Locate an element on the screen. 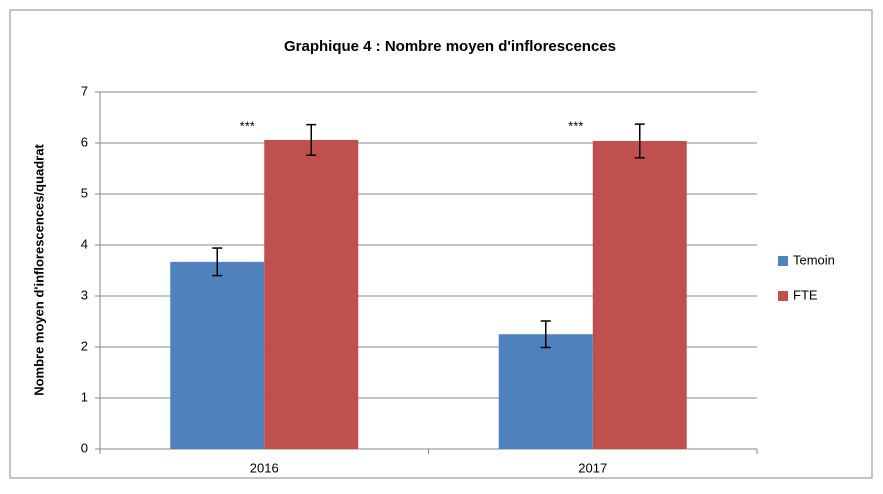 This screenshot has height=494, width=883. y-tick-label: 1 is located at coordinates (84, 396).